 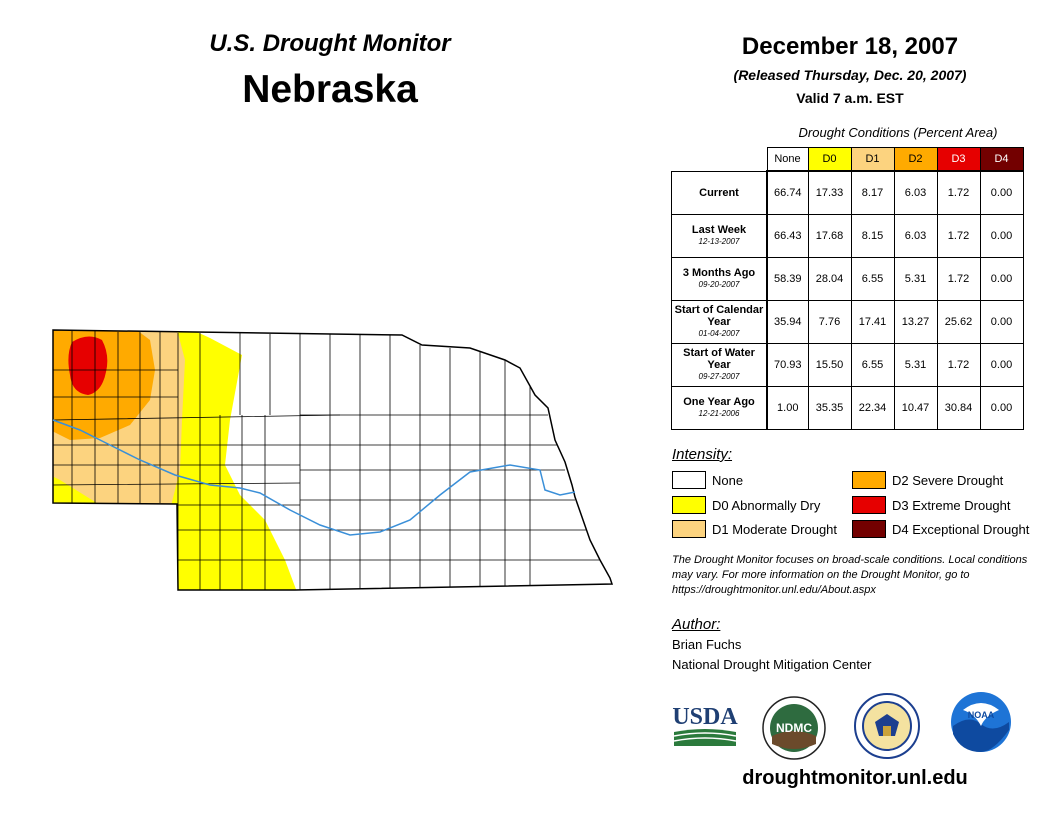 What do you see at coordinates (719, 365) in the screenshot?
I see `row-label: Start of Water Year 09-27-2007` at bounding box center [719, 365].